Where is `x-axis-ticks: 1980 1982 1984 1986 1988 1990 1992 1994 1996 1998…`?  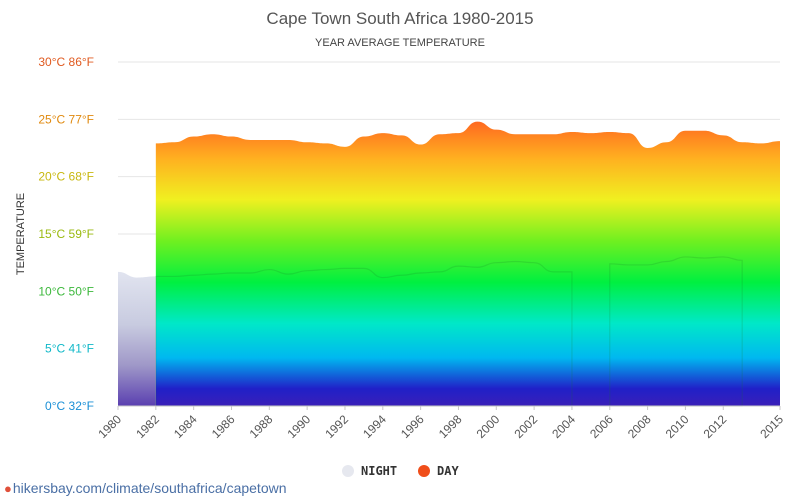 x-axis-ticks: 1980 1982 1984 1986 1988 1990 1992 1994 1996 1998… is located at coordinates (440, 423).